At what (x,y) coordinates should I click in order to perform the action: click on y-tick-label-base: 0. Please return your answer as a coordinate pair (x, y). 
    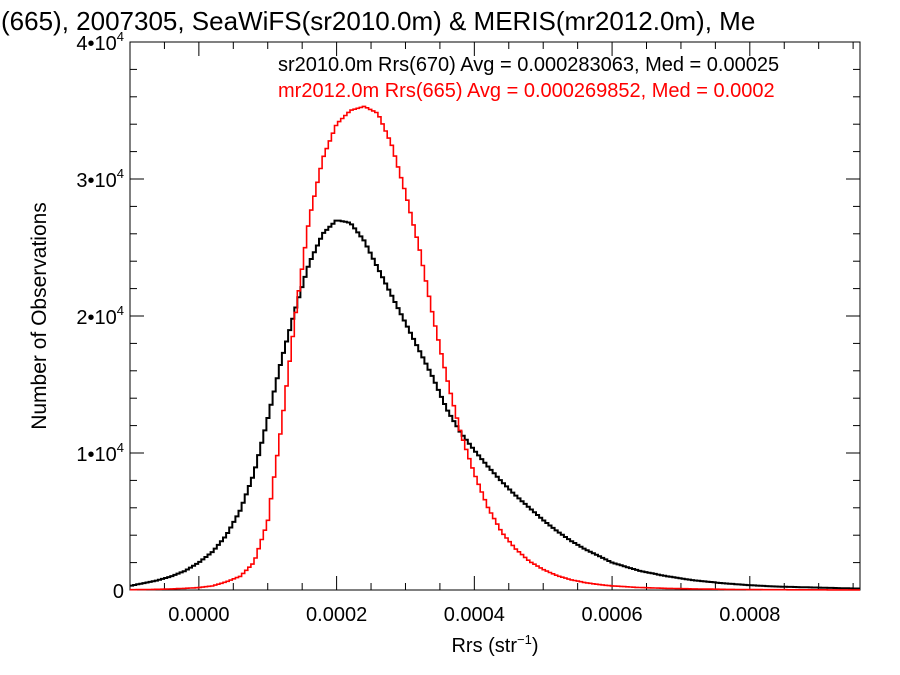
    Looking at the image, I should click on (118, 592).